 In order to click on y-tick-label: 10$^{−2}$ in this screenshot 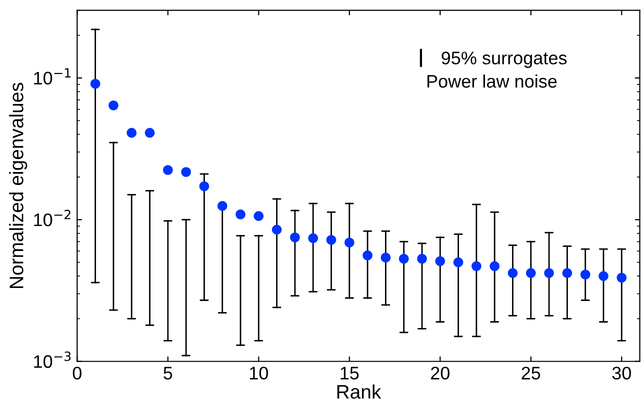, I will do `click(52, 218)`.